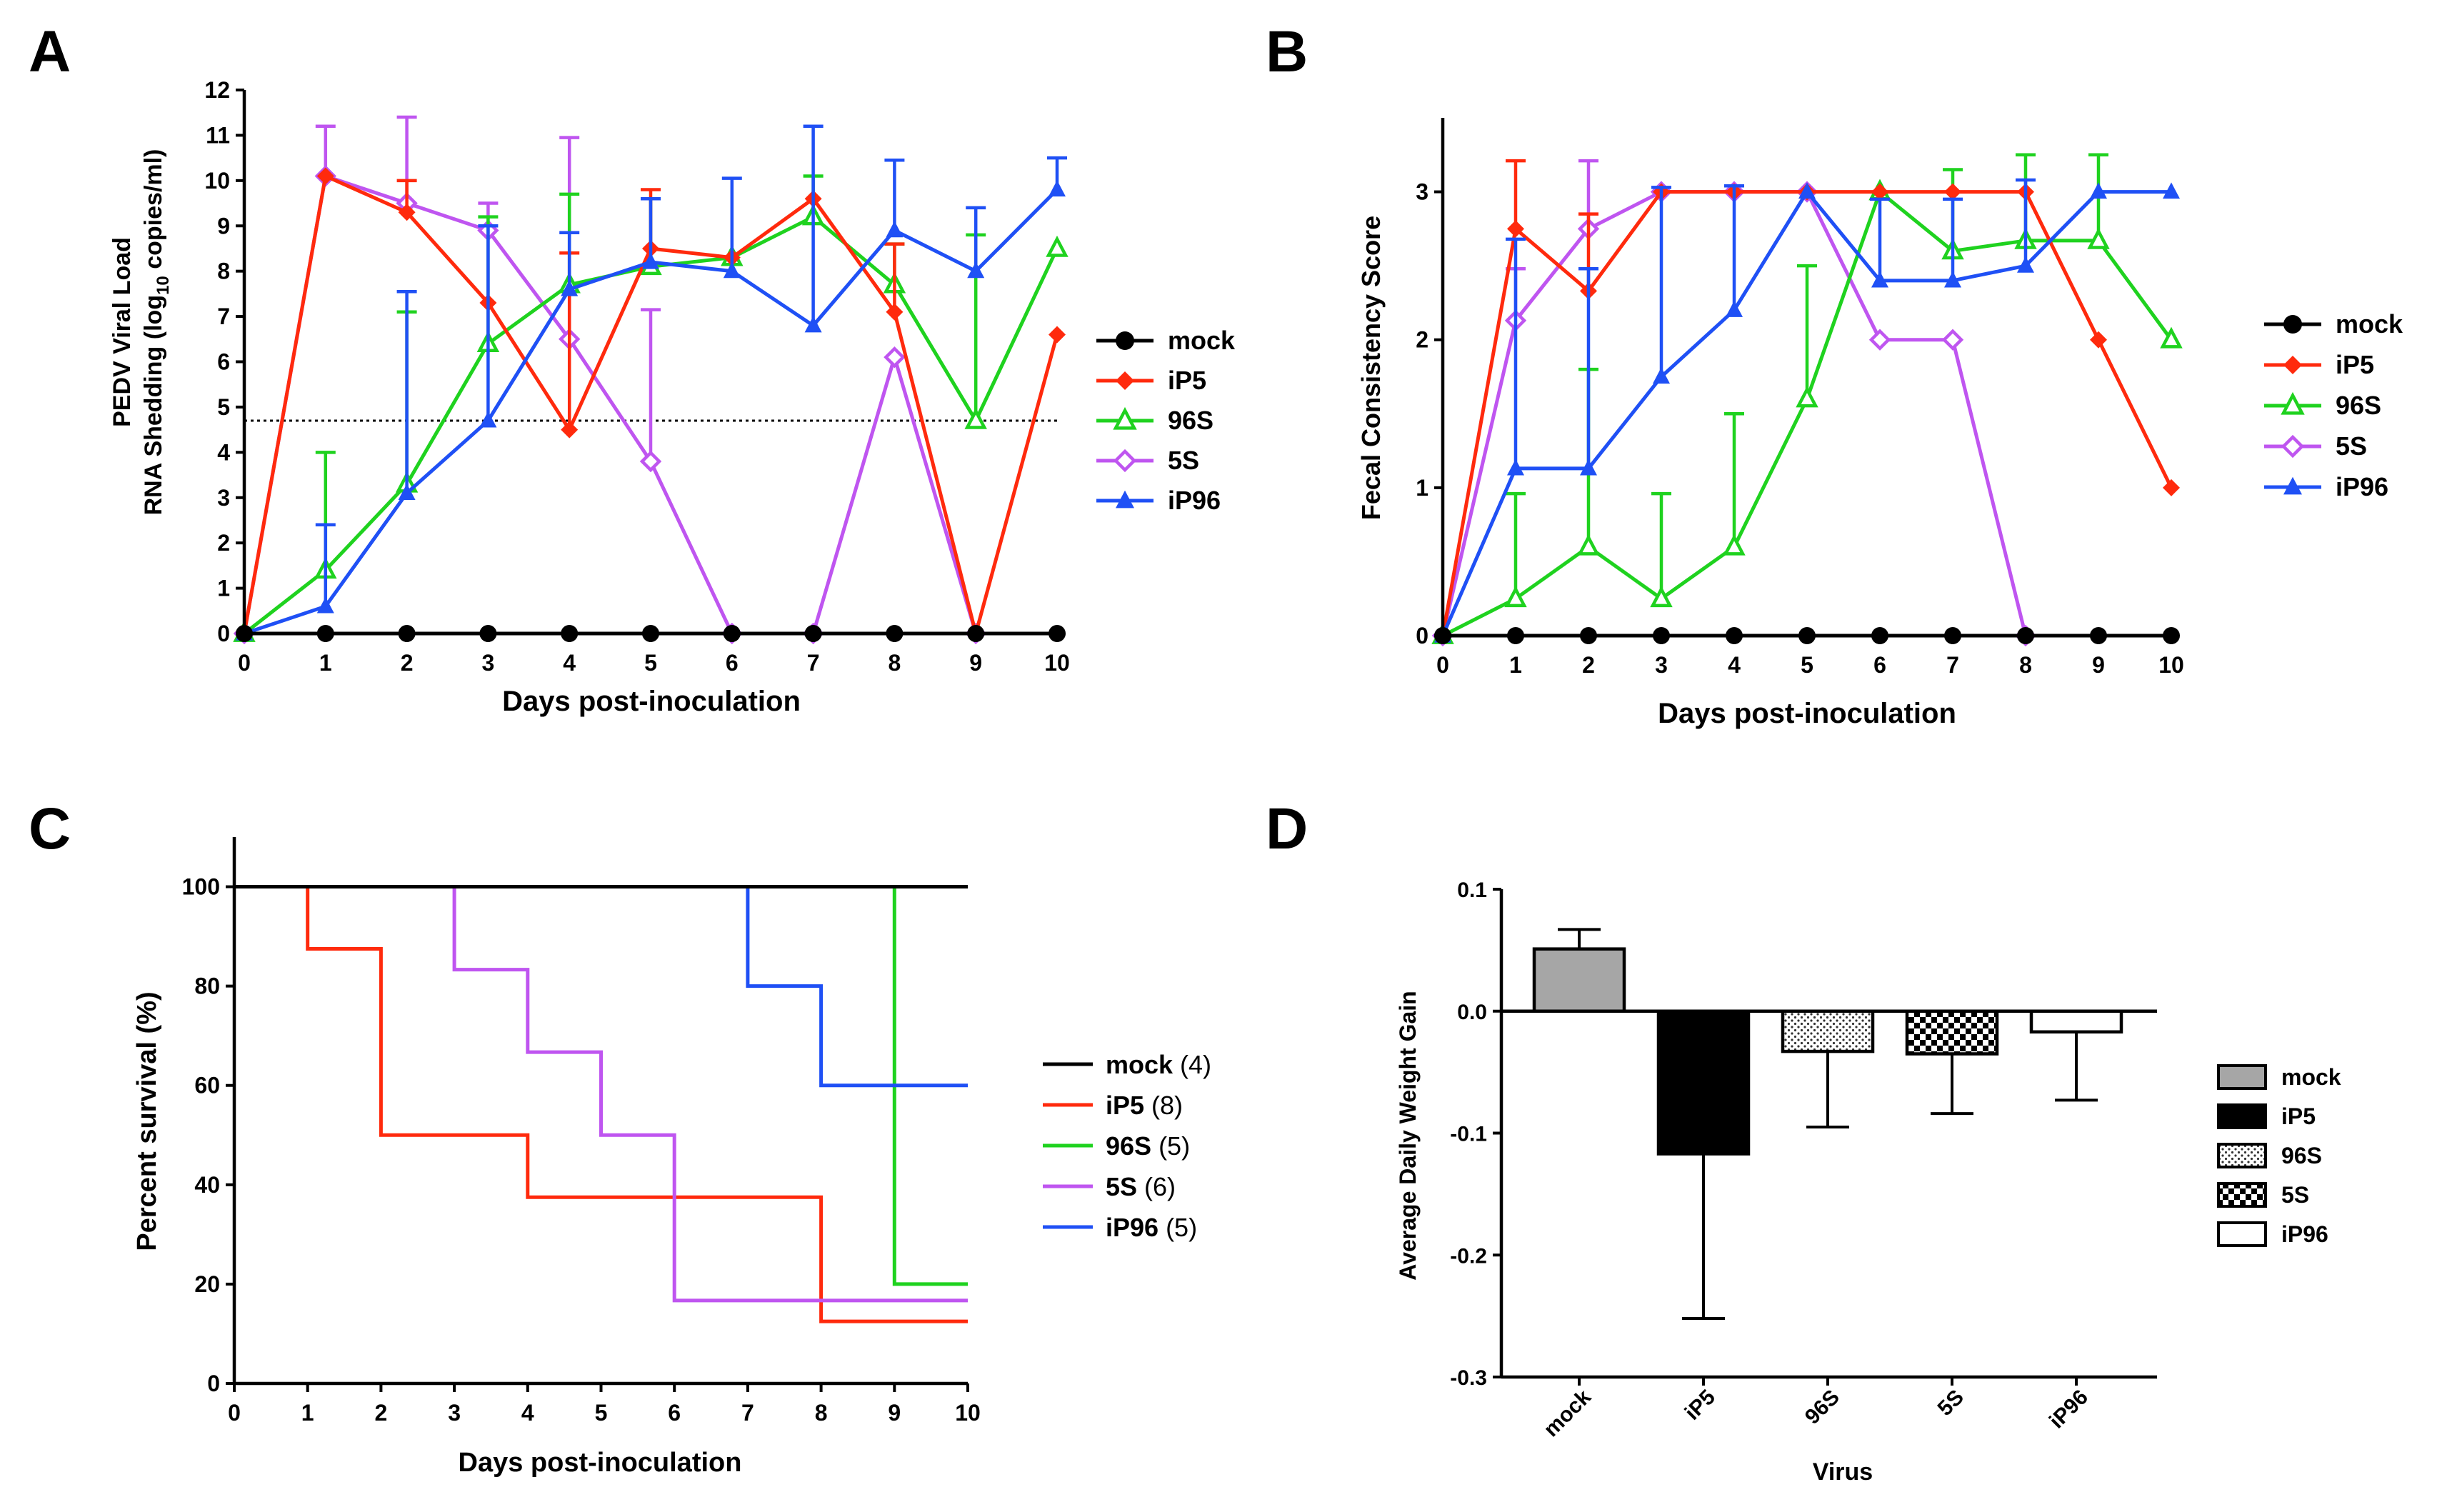 The image size is (2437, 1512). Describe the element at coordinates (1515, 665) in the screenshot. I see `panel-b-x-tick-label: 1` at that location.